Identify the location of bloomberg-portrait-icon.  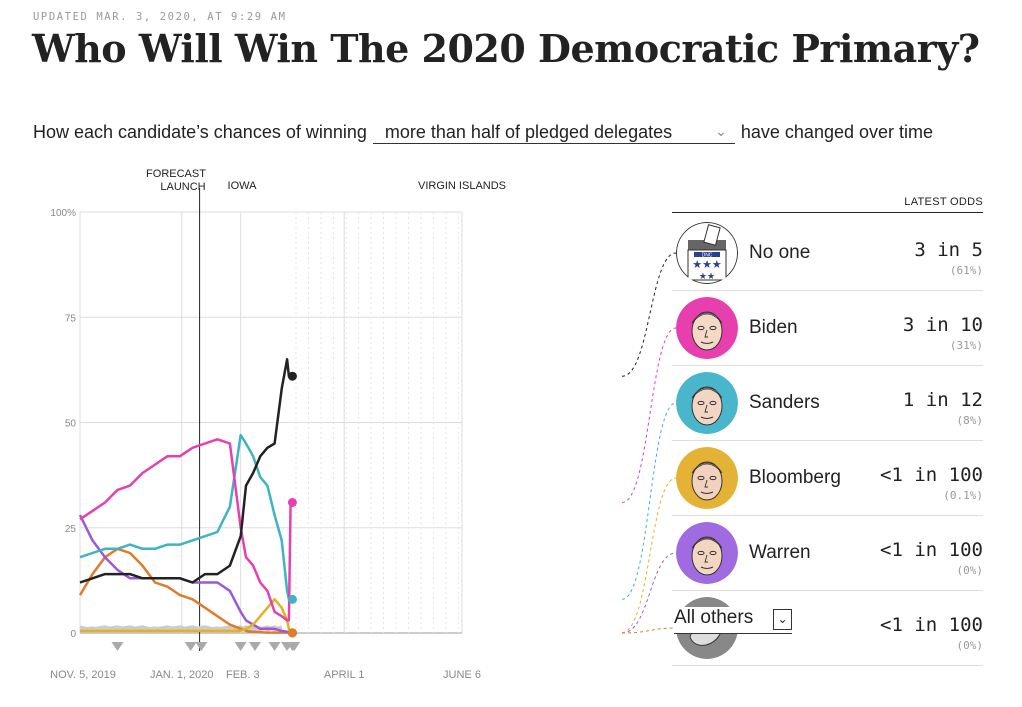
(707, 478).